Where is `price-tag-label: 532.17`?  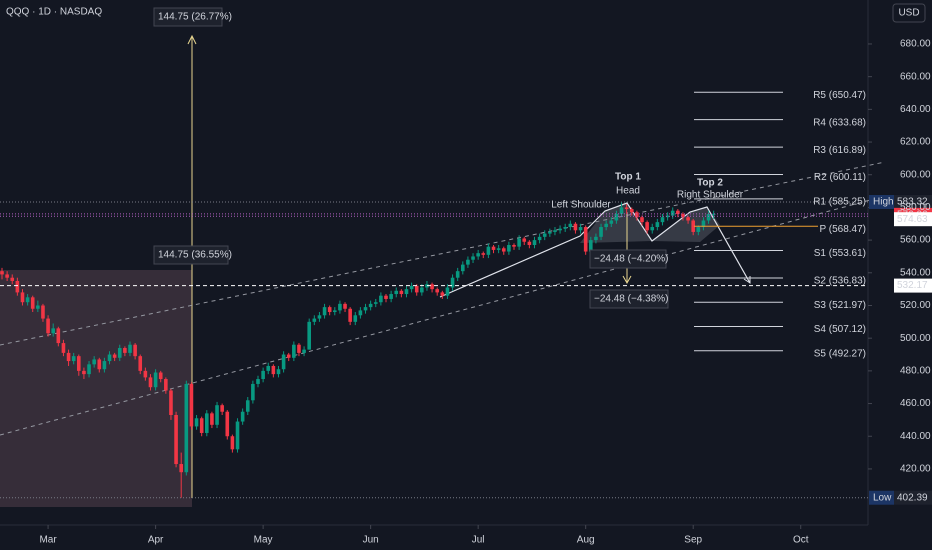
price-tag-label: 532.17 is located at coordinates (912, 285).